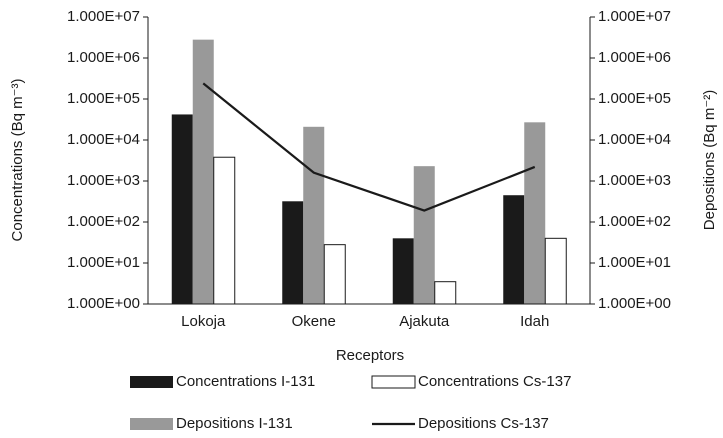 This screenshot has width=723, height=438. I want to click on y2-tick-label: 1.000E+01, so click(634, 262).